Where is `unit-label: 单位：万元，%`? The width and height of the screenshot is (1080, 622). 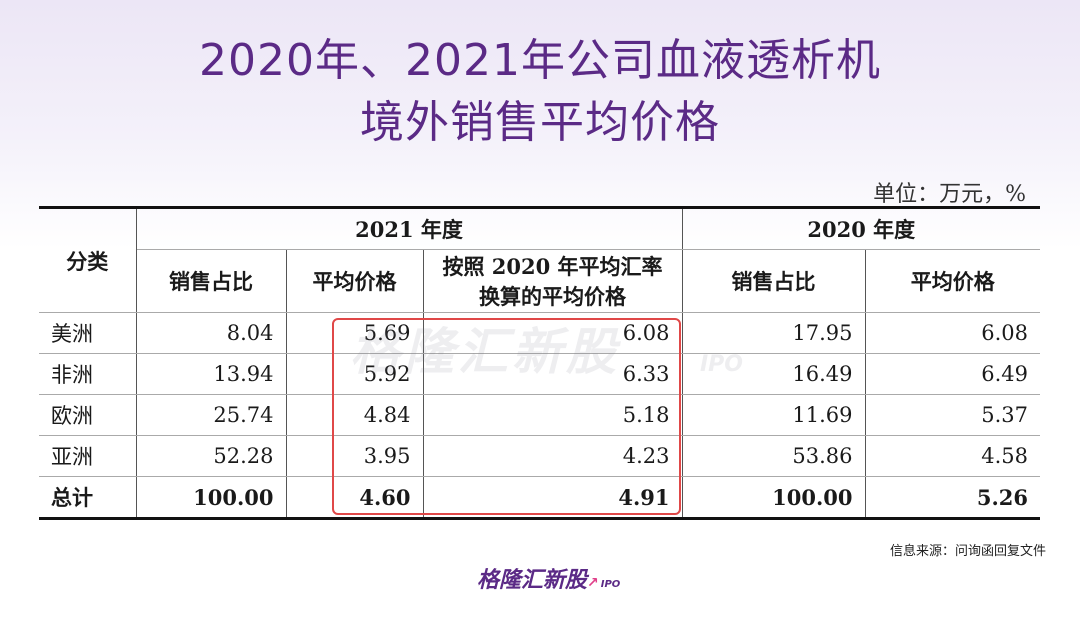 unit-label: 单位：万元，% is located at coordinates (949, 194).